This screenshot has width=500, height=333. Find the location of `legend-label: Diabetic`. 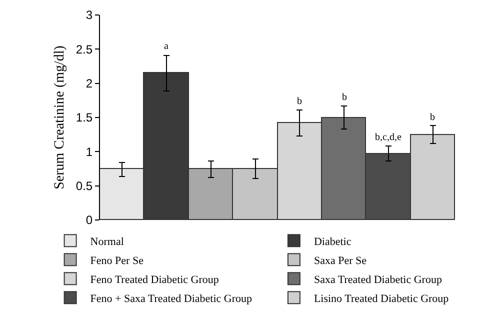

legend-label: Diabetic is located at coordinates (333, 242).